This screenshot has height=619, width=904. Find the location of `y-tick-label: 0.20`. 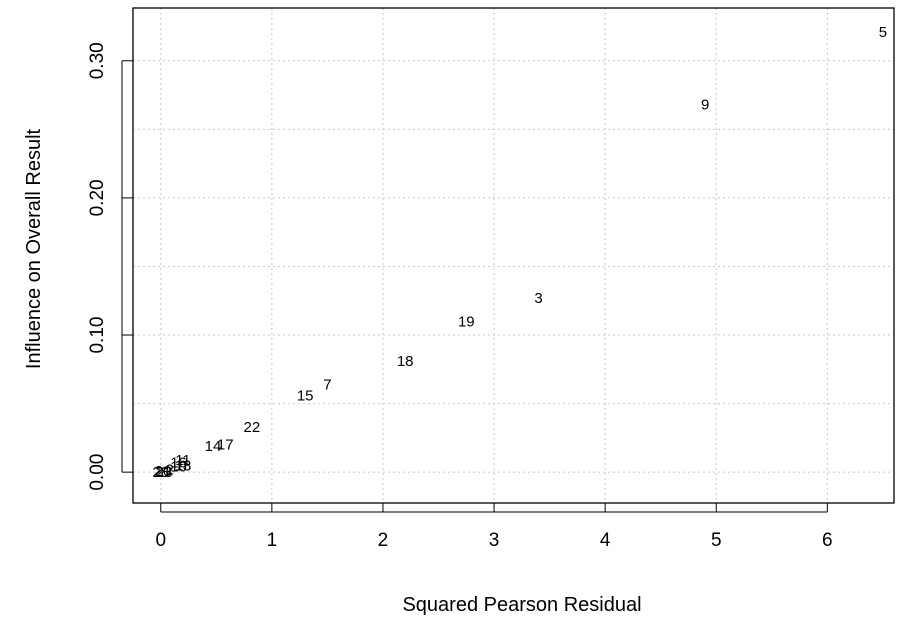

y-tick-label: 0.20 is located at coordinates (97, 197).